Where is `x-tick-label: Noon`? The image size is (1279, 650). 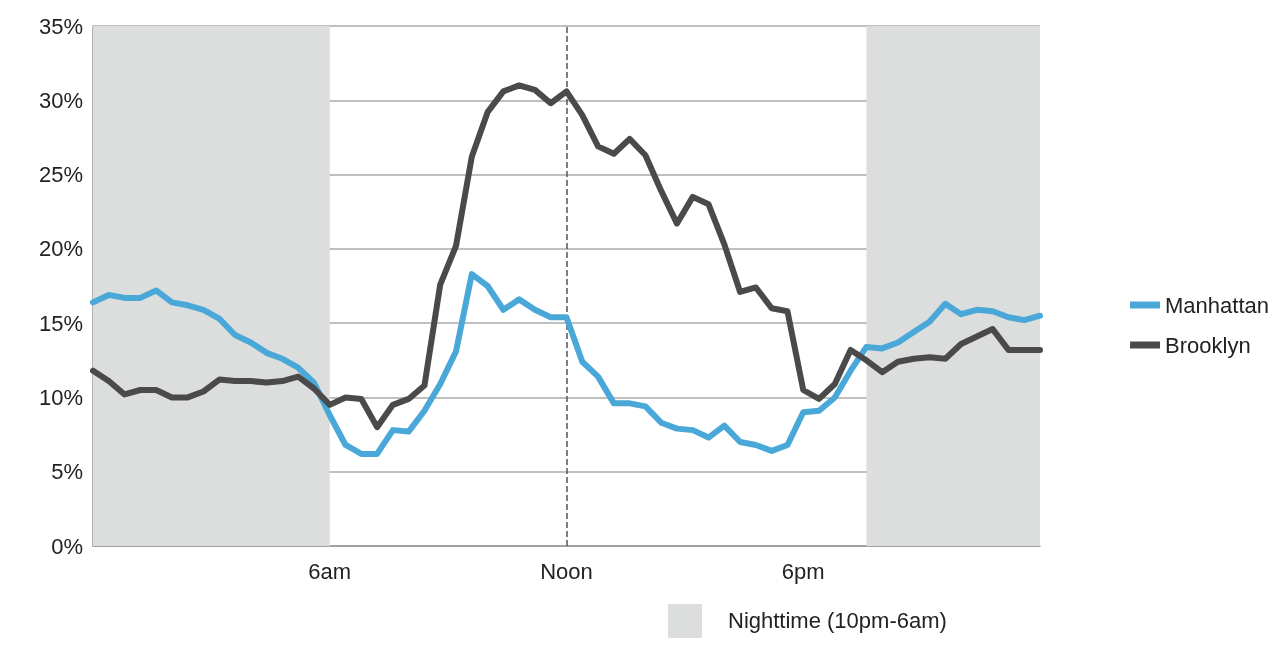 x-tick-label: Noon is located at coordinates (566, 571).